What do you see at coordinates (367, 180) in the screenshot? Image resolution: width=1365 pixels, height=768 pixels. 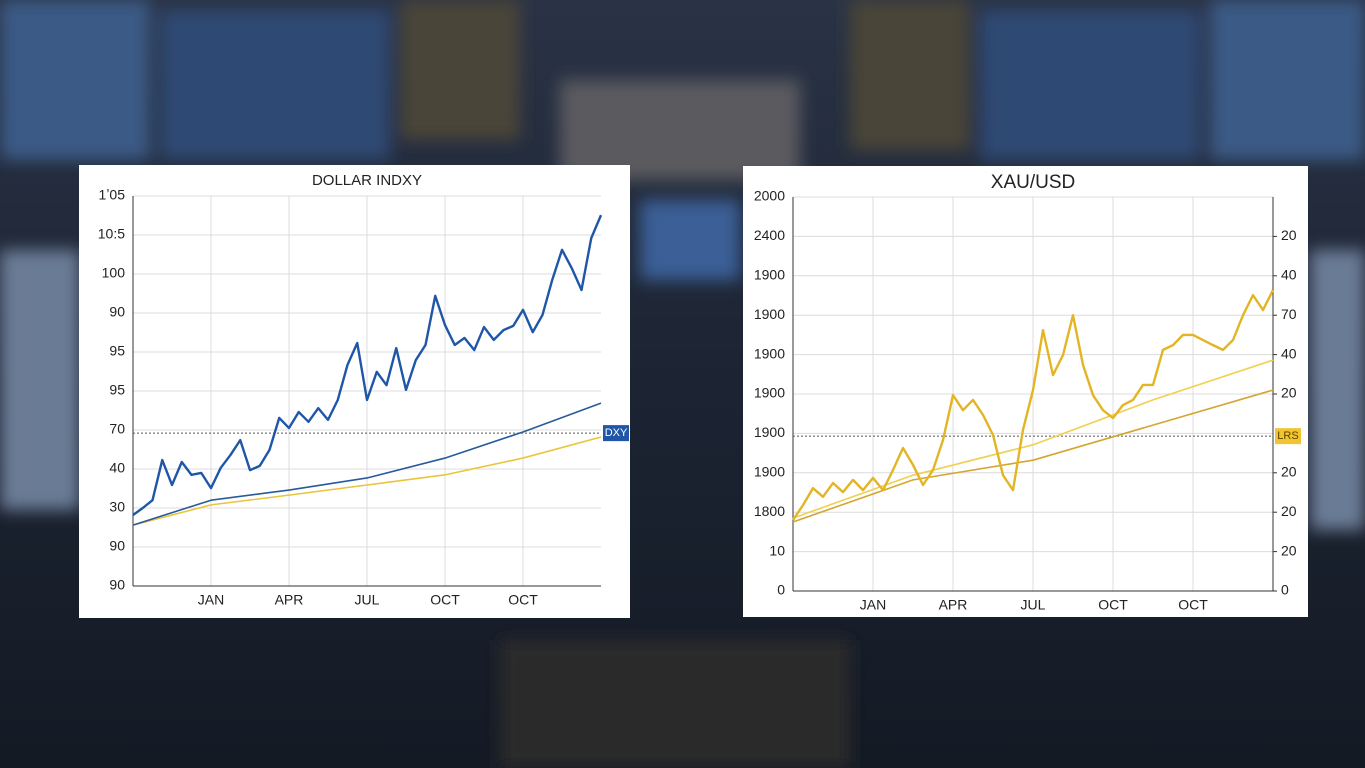 I see `chart-title: DOLLAR INDXY` at bounding box center [367, 180].